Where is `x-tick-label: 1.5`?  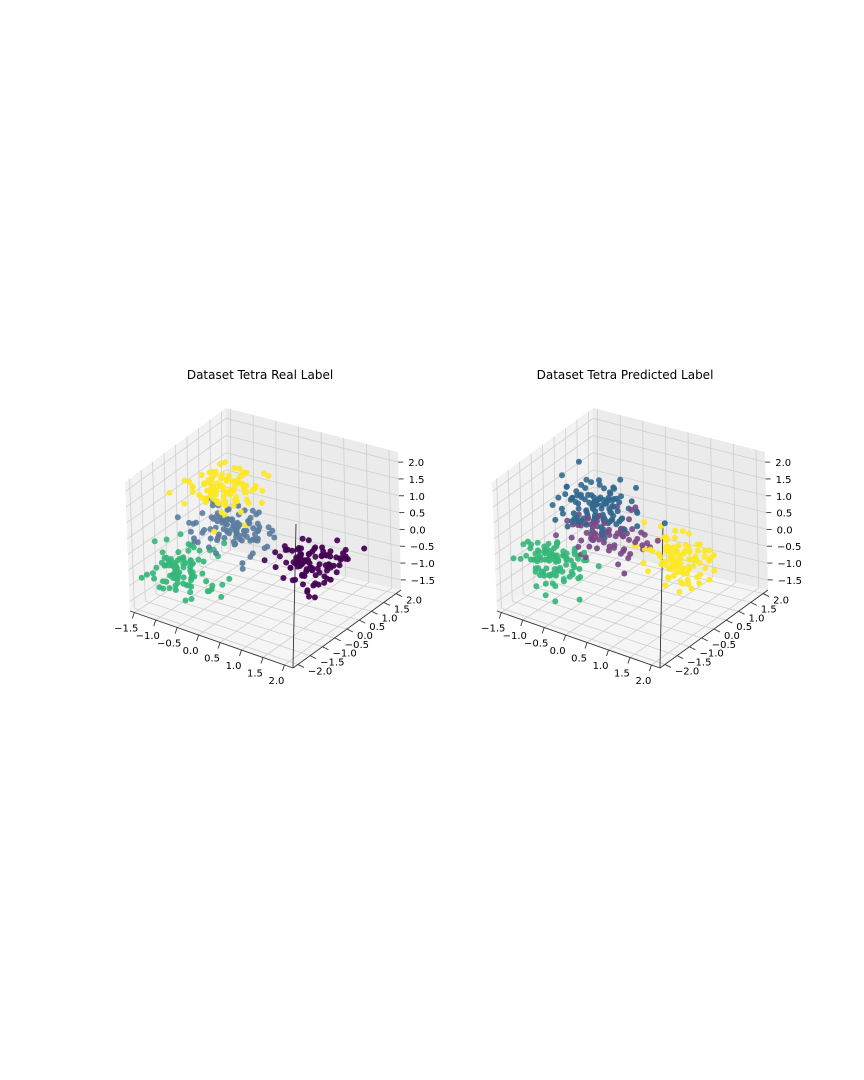 x-tick-label: 1.5 is located at coordinates (622, 674).